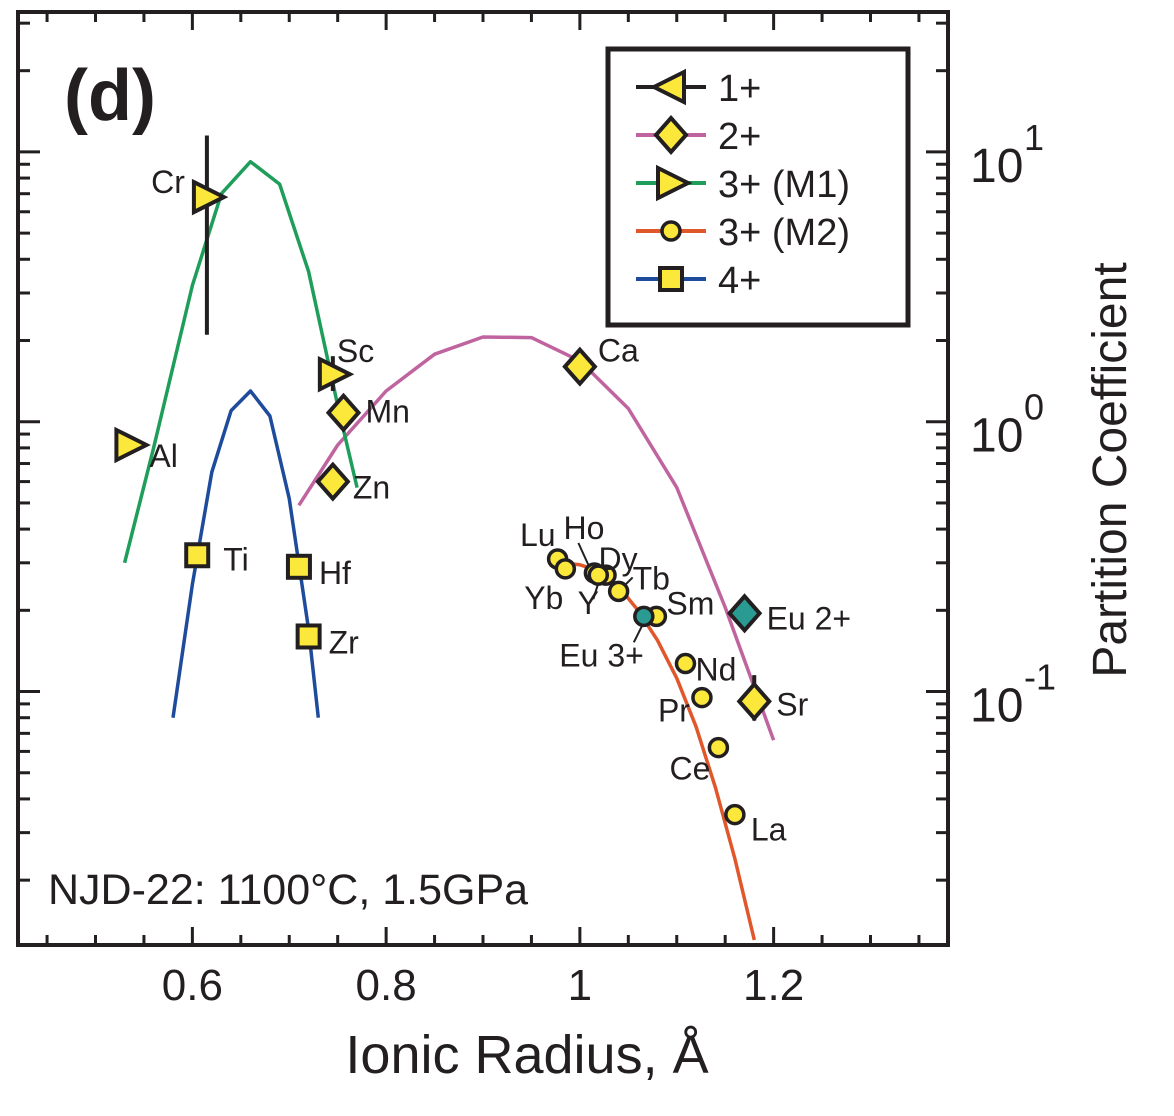 The width and height of the screenshot is (1174, 1116). Describe the element at coordinates (580, 366) in the screenshot. I see `marker-ca` at that location.